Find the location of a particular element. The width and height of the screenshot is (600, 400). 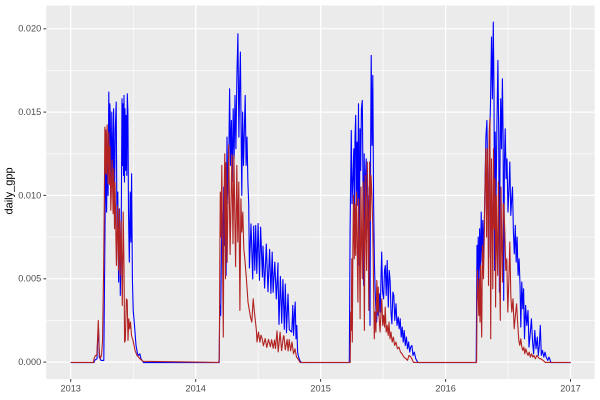

svg-text: 2014 is located at coordinates (195, 389).